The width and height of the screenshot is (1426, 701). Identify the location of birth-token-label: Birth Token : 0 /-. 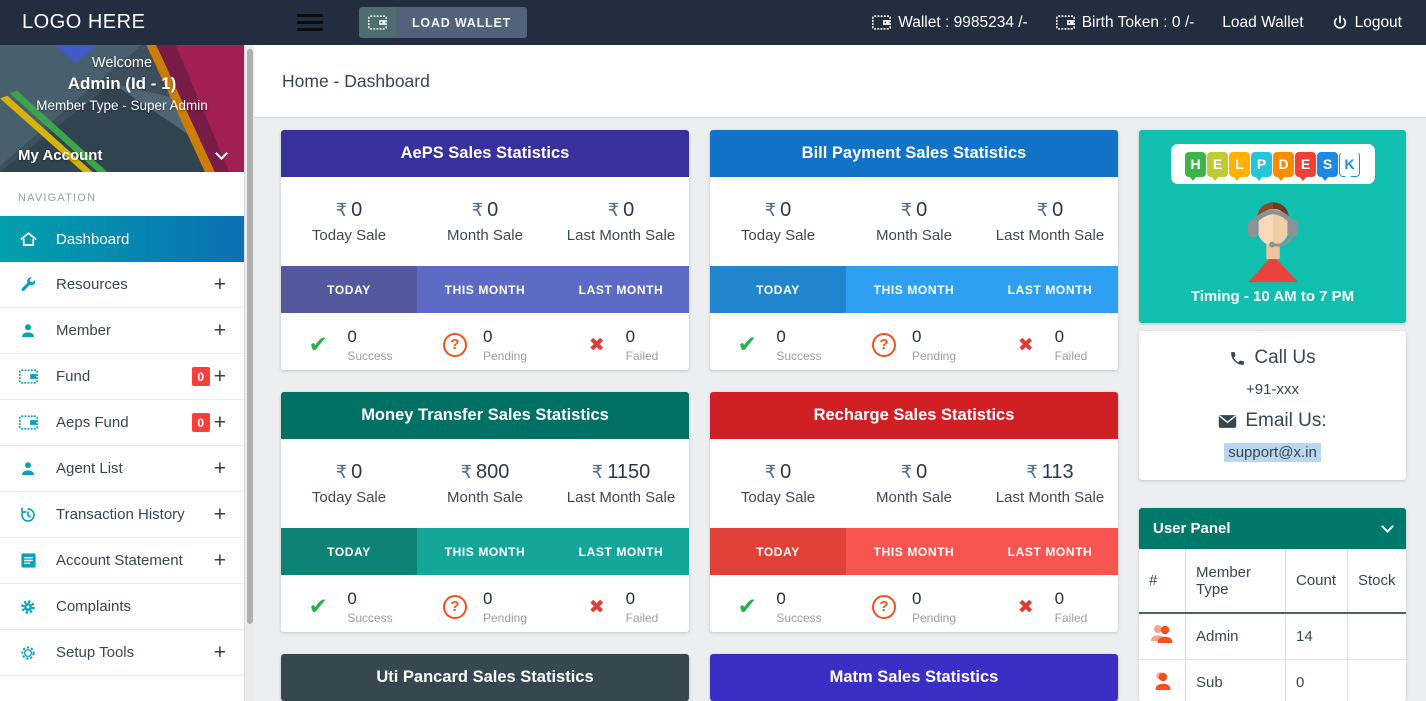
(1138, 22).